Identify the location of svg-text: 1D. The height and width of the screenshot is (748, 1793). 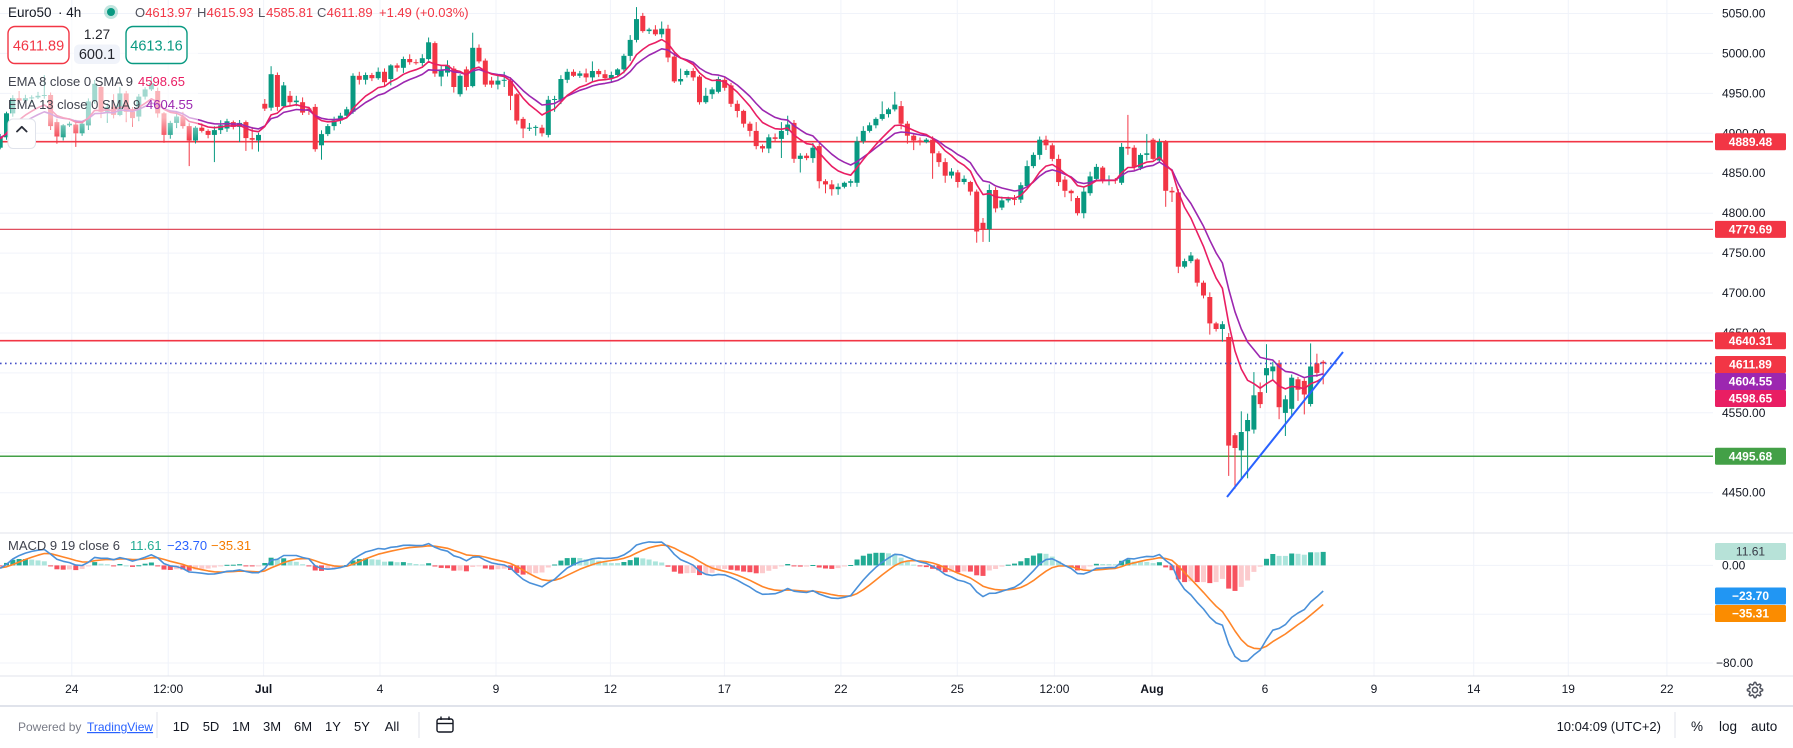
(181, 726).